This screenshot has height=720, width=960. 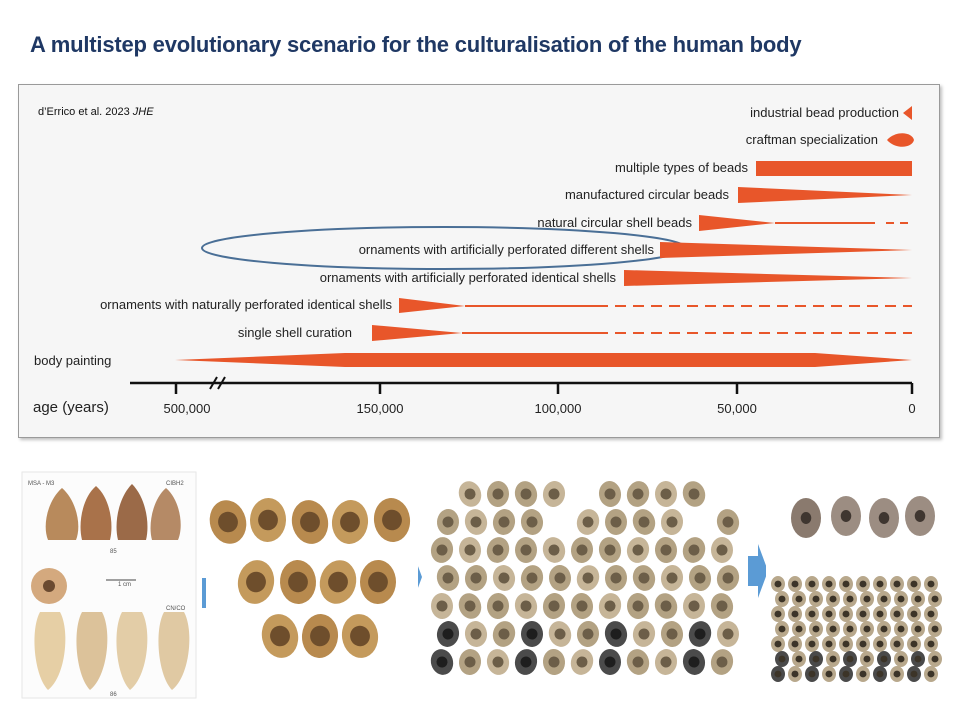 I want to click on bar-single-shell, so click(x=417, y=333).